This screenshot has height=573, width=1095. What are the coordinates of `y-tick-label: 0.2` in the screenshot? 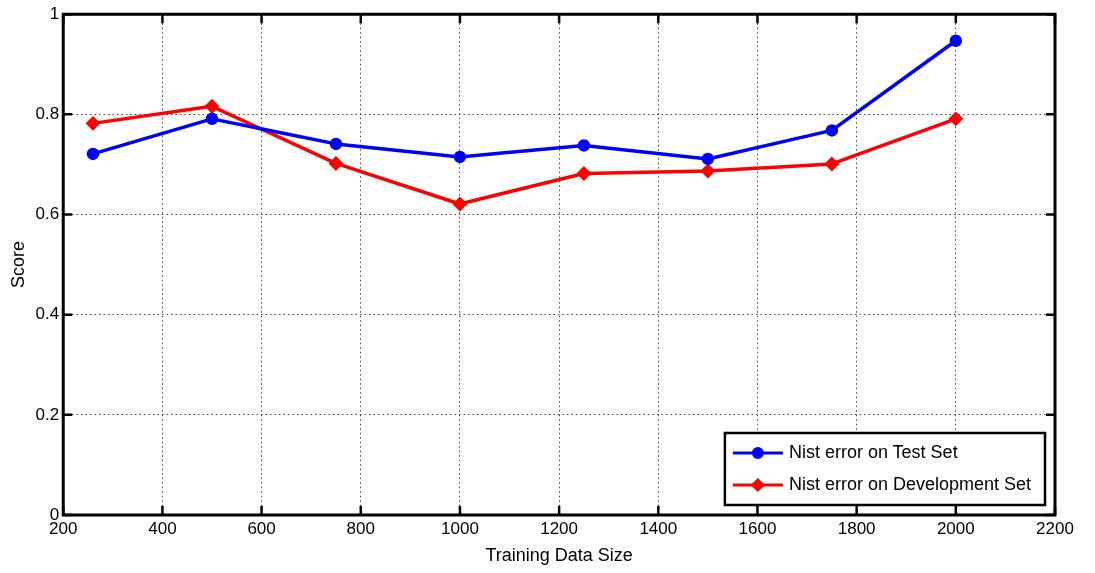 It's located at (47, 414).